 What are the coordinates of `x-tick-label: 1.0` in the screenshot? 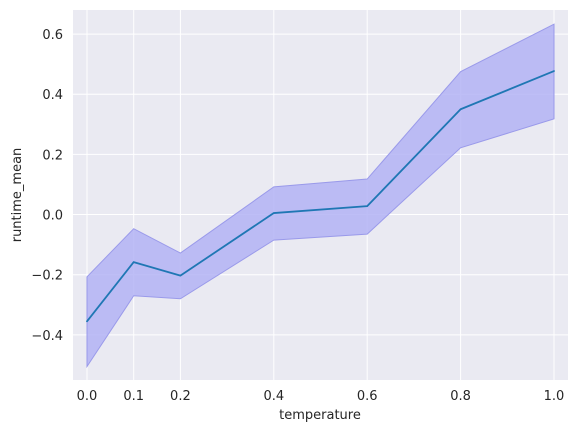 It's located at (554, 396).